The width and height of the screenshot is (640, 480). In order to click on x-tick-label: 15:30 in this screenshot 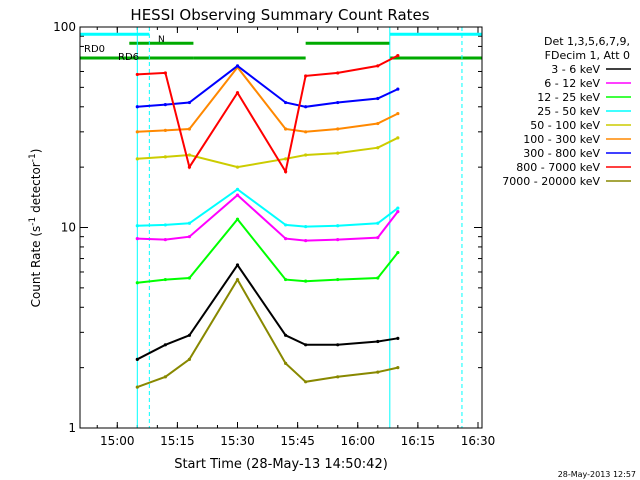, I will do `click(237, 441)`.